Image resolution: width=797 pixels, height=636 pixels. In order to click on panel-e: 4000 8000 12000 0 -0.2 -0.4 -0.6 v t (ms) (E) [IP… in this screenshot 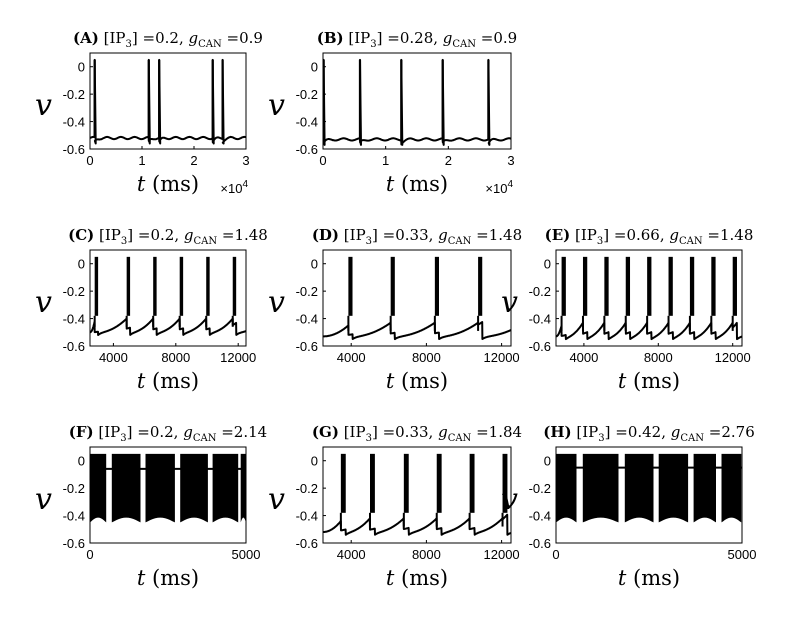, I will do `click(627, 309)`.